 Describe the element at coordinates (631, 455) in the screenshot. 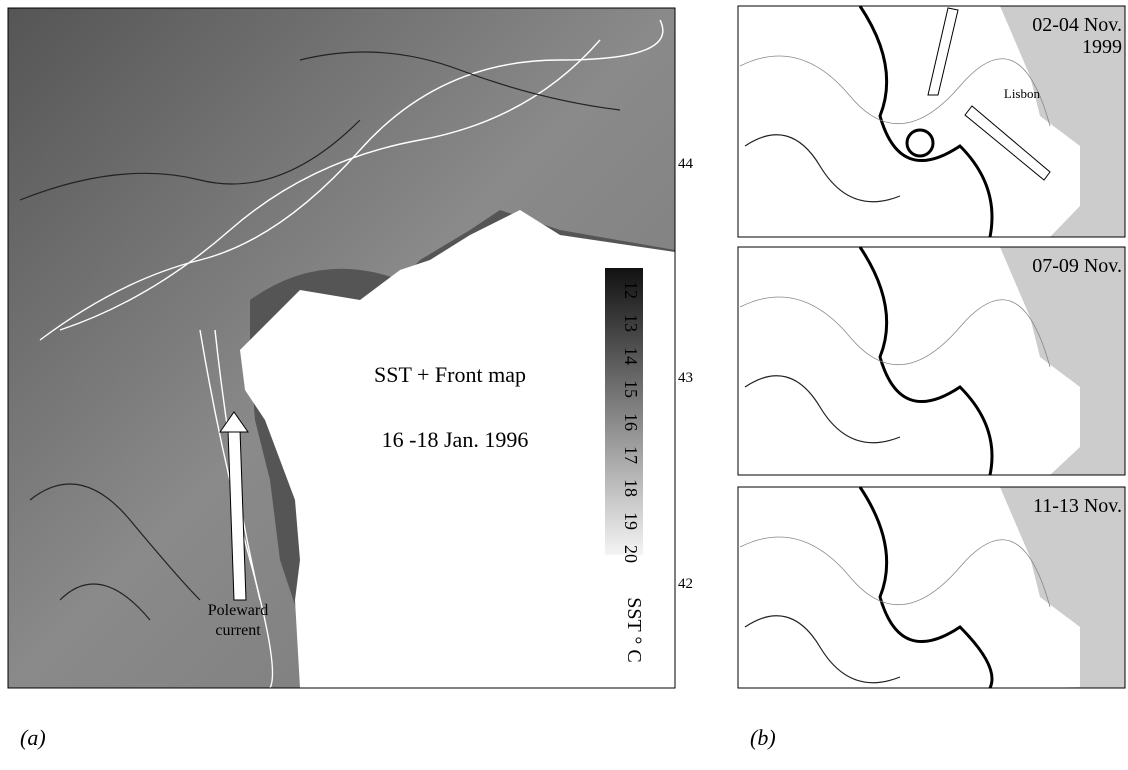

I see `colorbar-tick-label: 17` at that location.